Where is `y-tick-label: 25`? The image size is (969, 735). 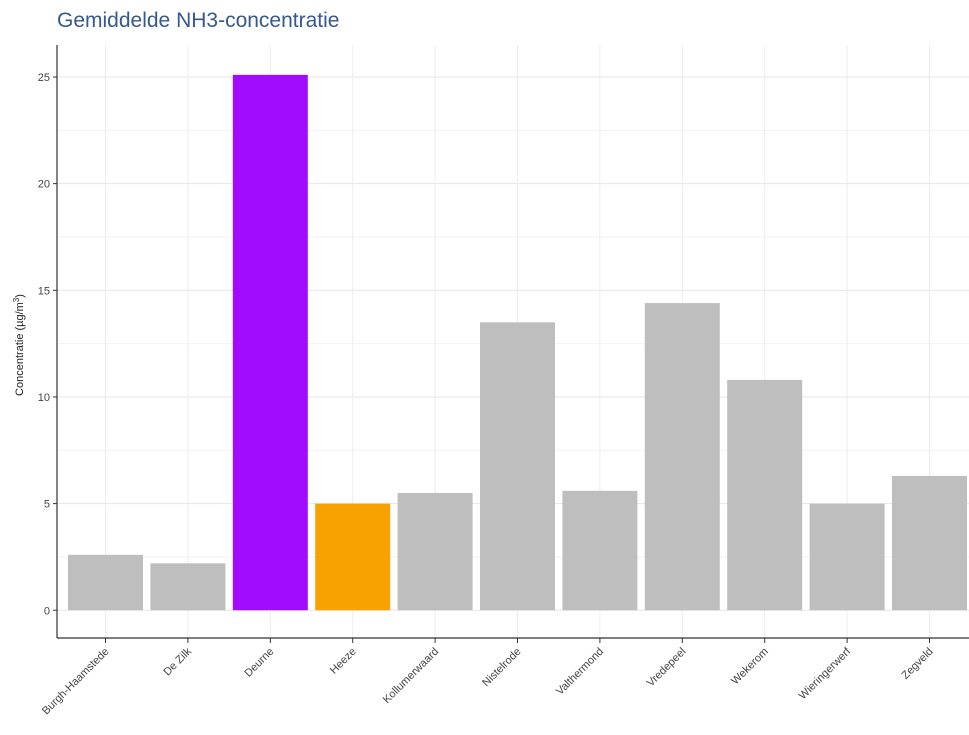
y-tick-label: 25 is located at coordinates (44, 78).